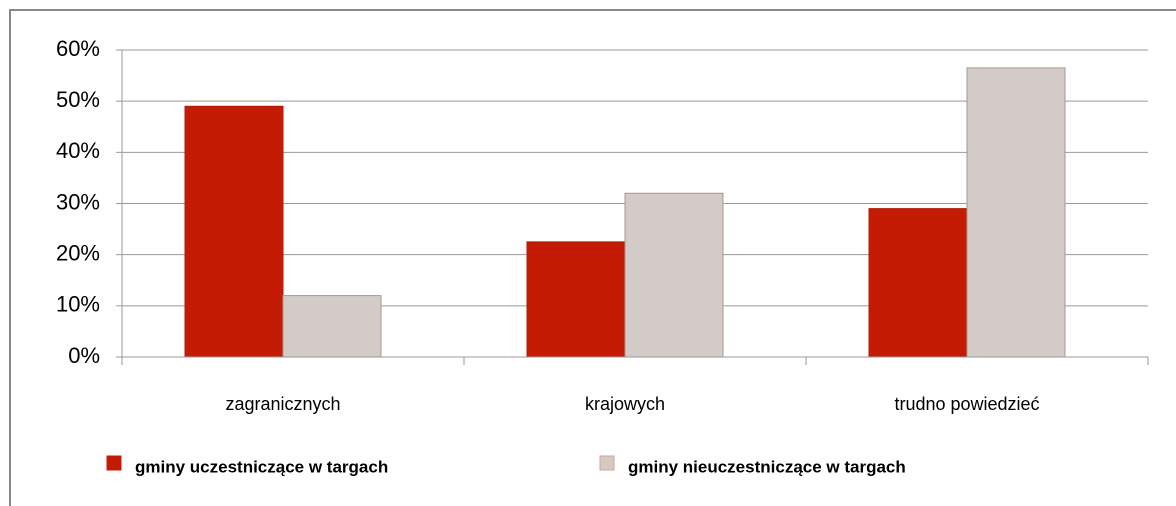  What do you see at coordinates (261, 466) in the screenshot?
I see `legend-label: gminy uczestniczące w targach` at bounding box center [261, 466].